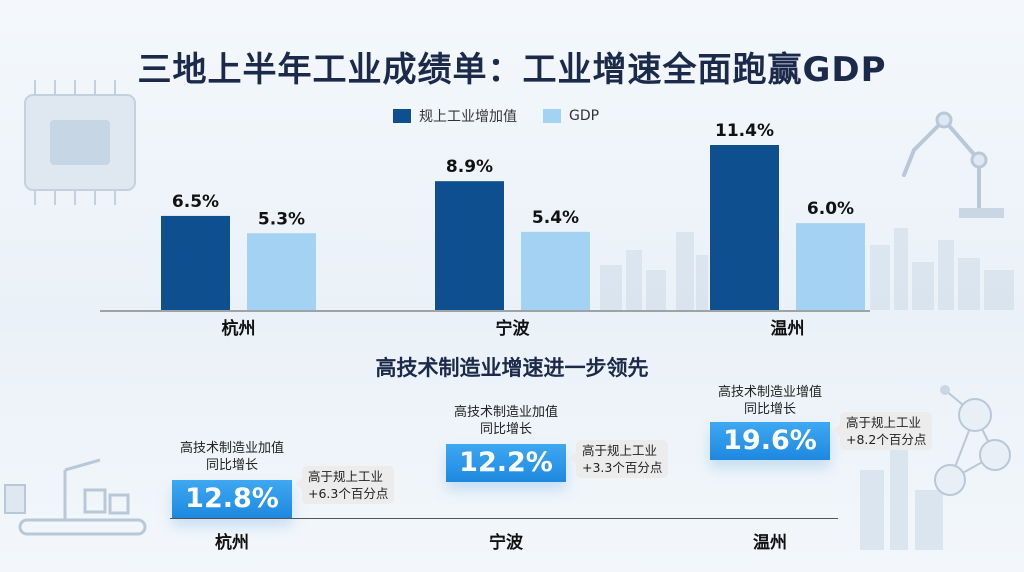 This screenshot has height=572, width=1024. I want to click on high-tech-city-2: 温州, so click(770, 543).